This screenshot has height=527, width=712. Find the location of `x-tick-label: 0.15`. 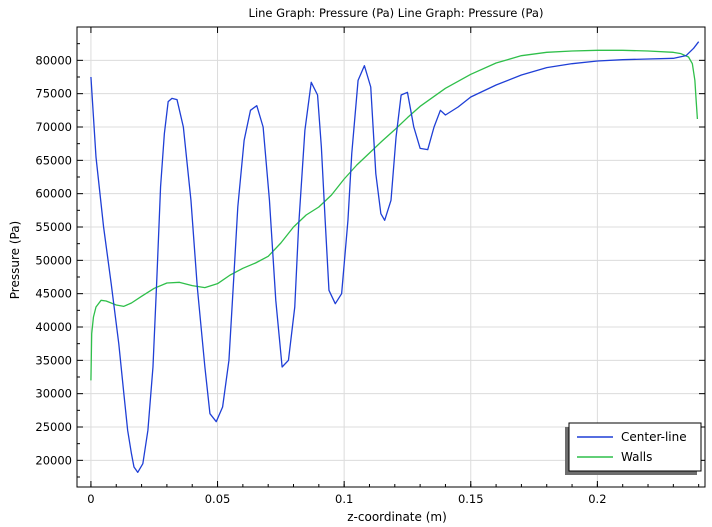

x-tick-label: 0.15 is located at coordinates (471, 499).